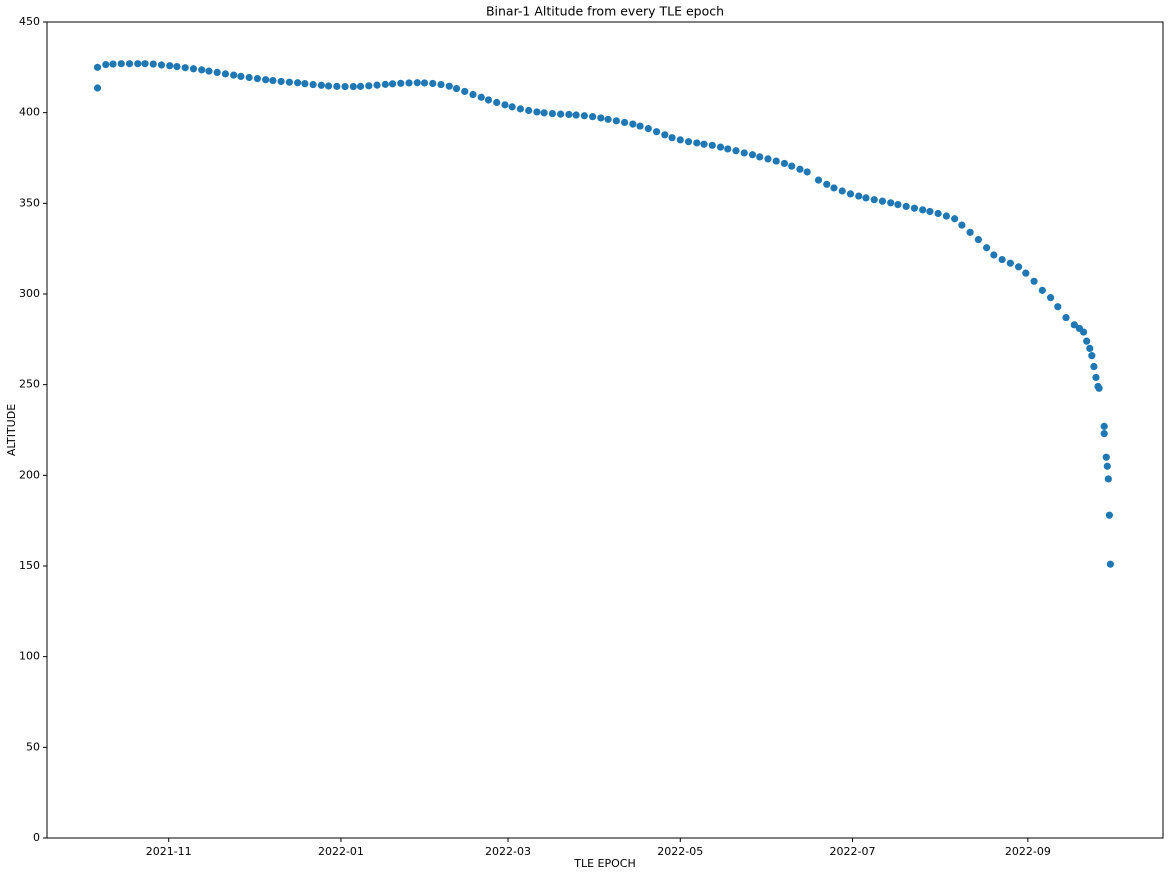 Image resolution: width=1170 pixels, height=876 pixels. What do you see at coordinates (605, 11) in the screenshot?
I see `chart-title: Binar-1 Altitude from every TLE epoch` at bounding box center [605, 11].